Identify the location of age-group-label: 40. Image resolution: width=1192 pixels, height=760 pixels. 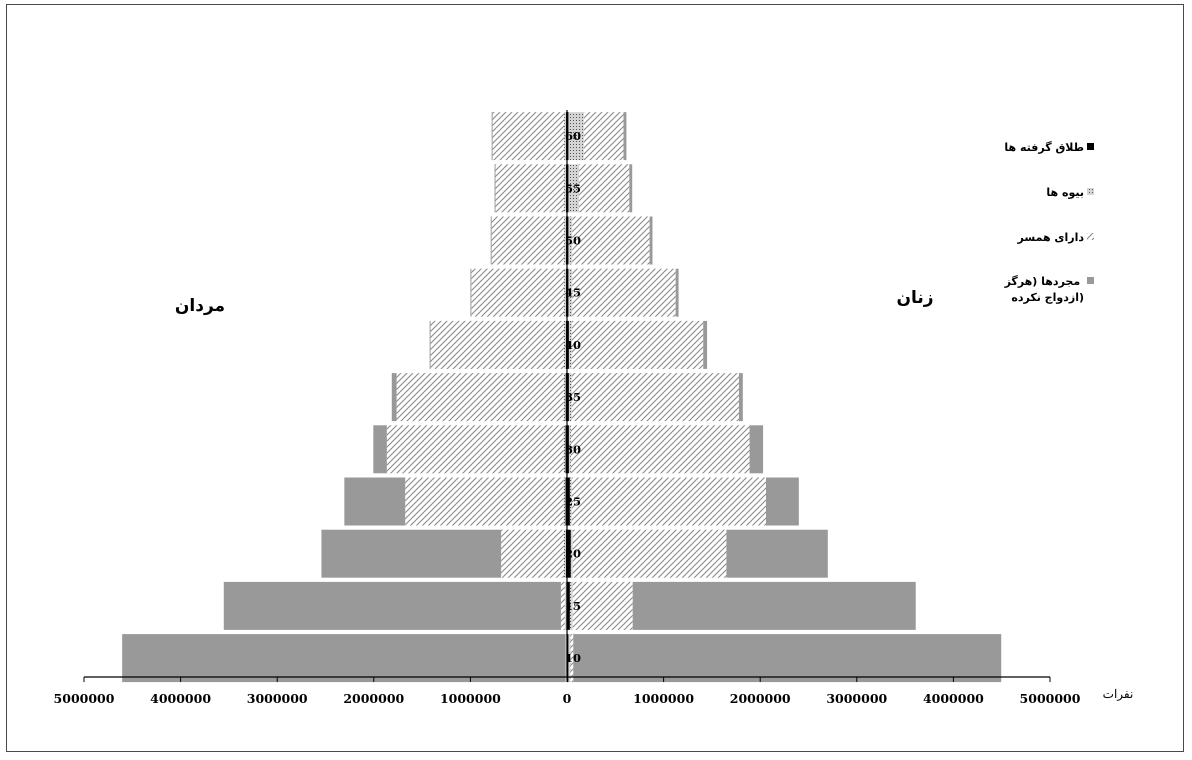
(573, 345).